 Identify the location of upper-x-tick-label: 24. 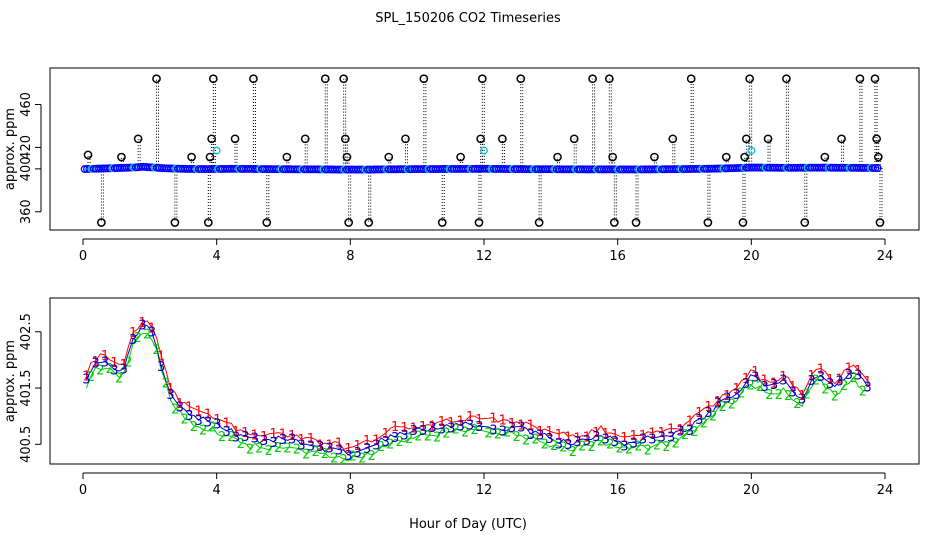
(885, 256).